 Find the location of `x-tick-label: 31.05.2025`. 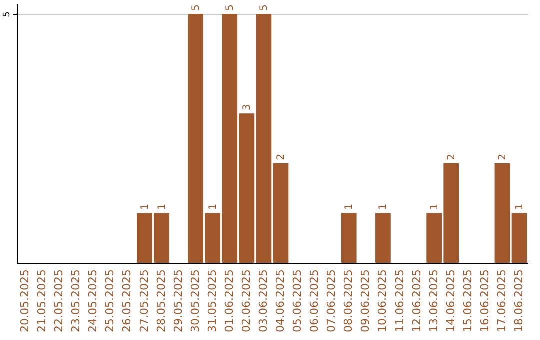

x-tick-label: 31.05.2025 is located at coordinates (212, 301).